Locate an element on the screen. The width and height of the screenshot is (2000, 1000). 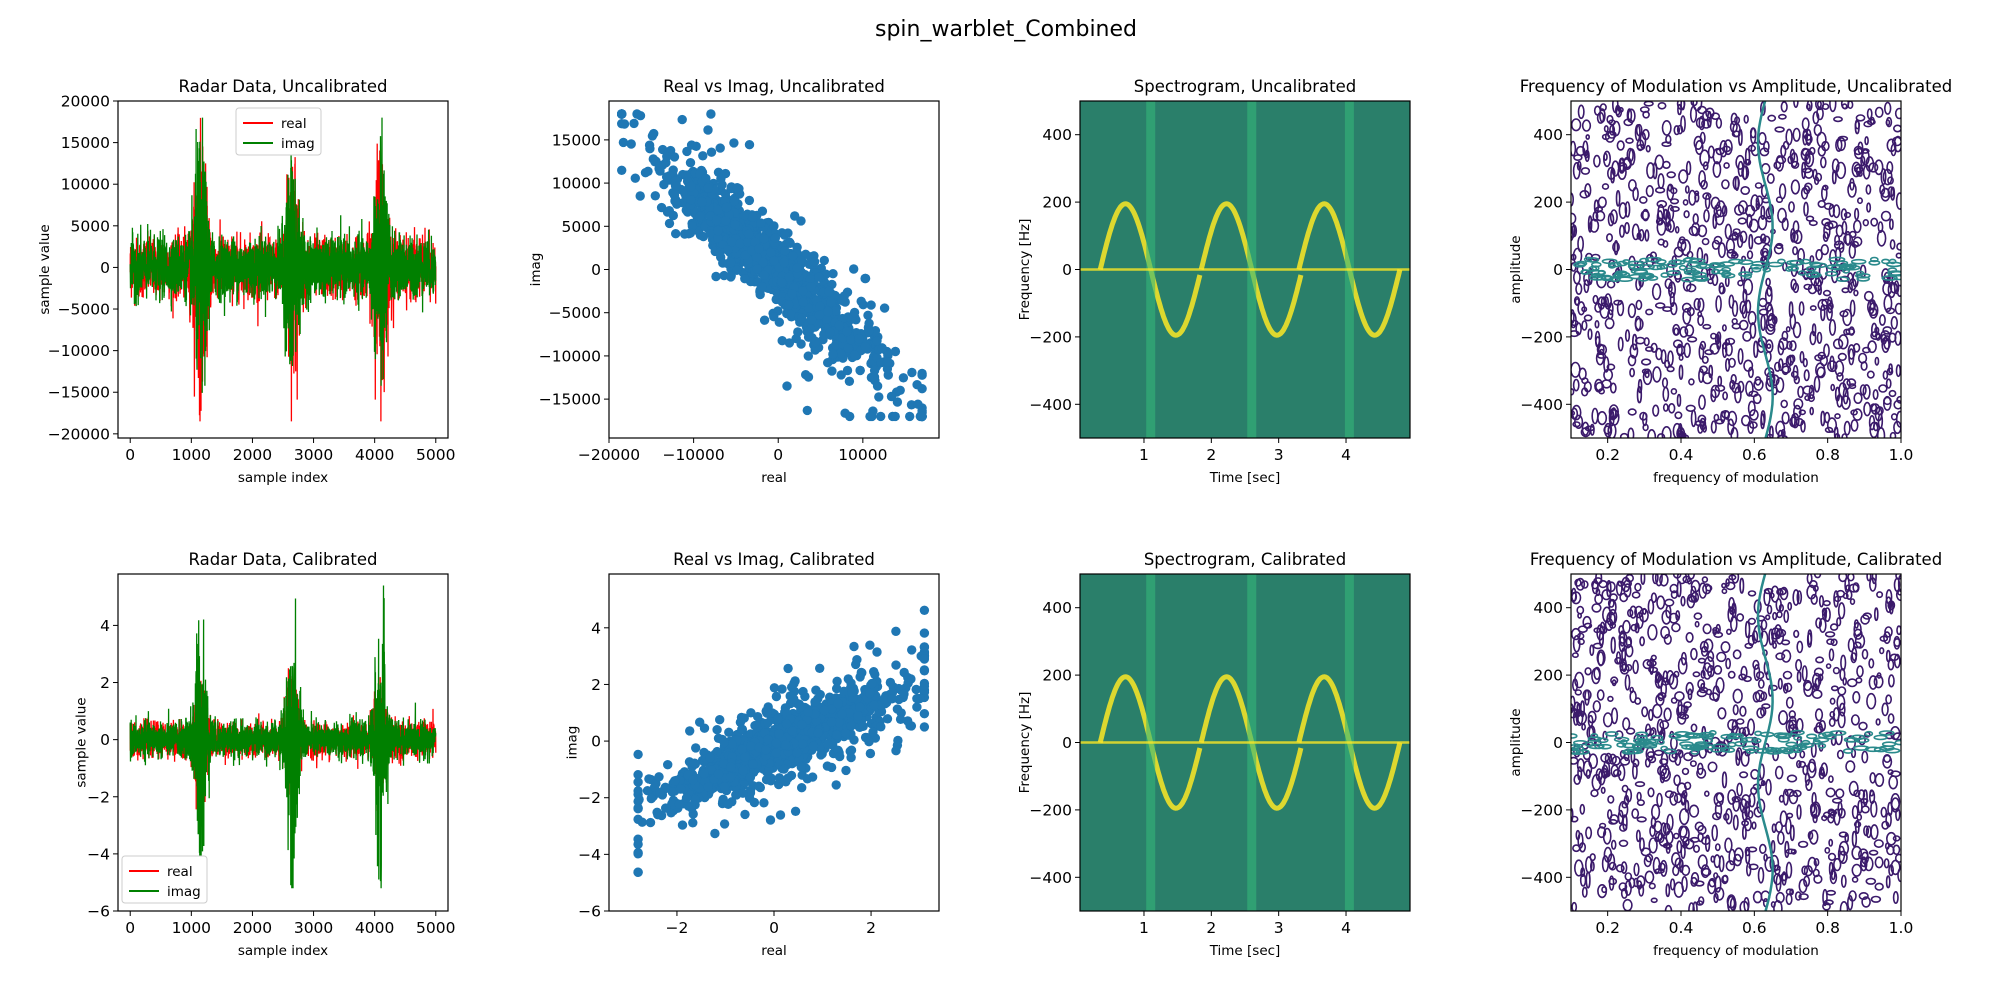
x-tick-label: −20000 is located at coordinates (609, 455).